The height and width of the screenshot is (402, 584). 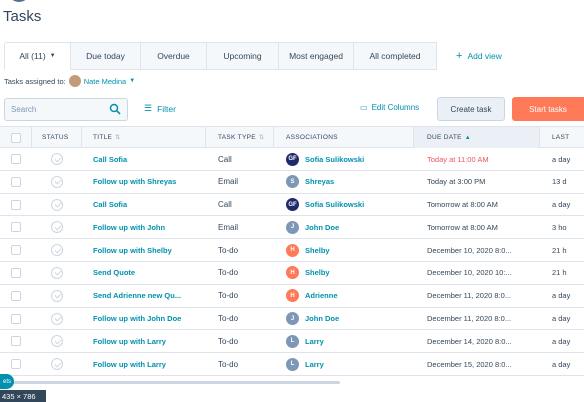 I want to click on assigned-filter: Tasks assigned to: Nate Medina ▼, so click(x=69, y=81).